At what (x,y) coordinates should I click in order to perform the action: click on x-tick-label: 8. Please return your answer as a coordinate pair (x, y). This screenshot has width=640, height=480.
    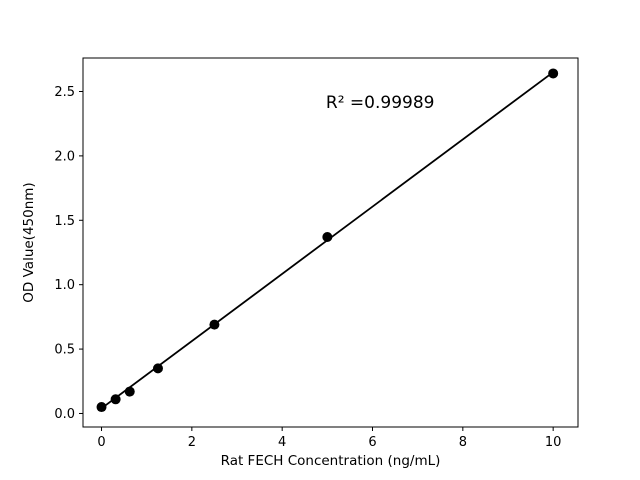
    Looking at the image, I should click on (463, 442).